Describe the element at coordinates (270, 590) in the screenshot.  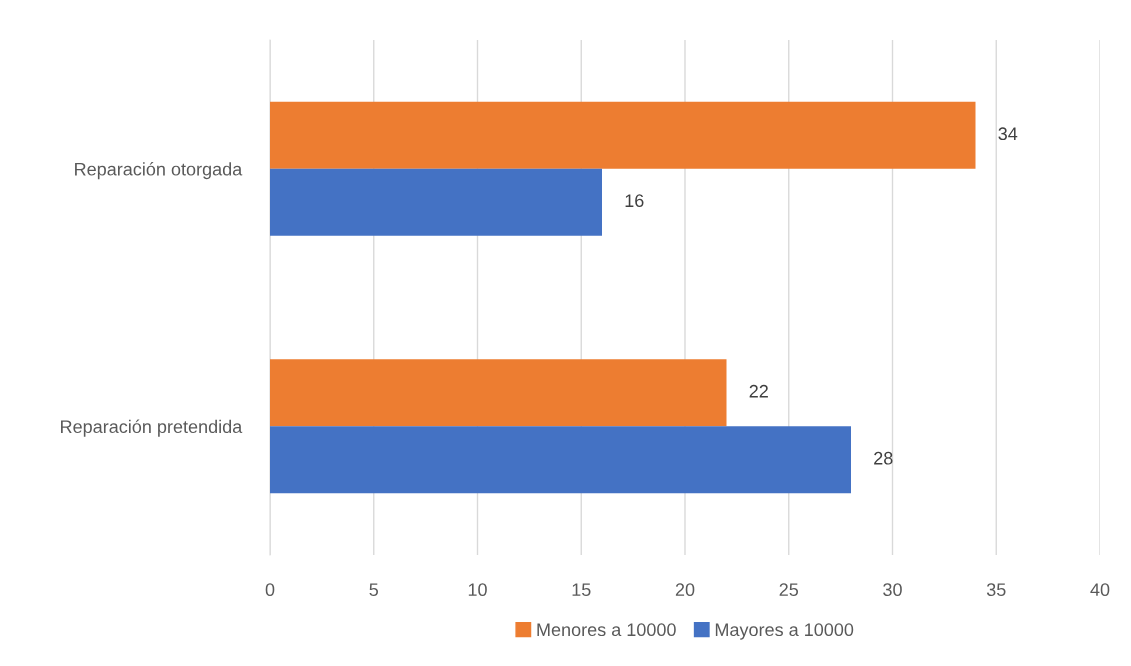
I see `x-tick-label: 0` at that location.